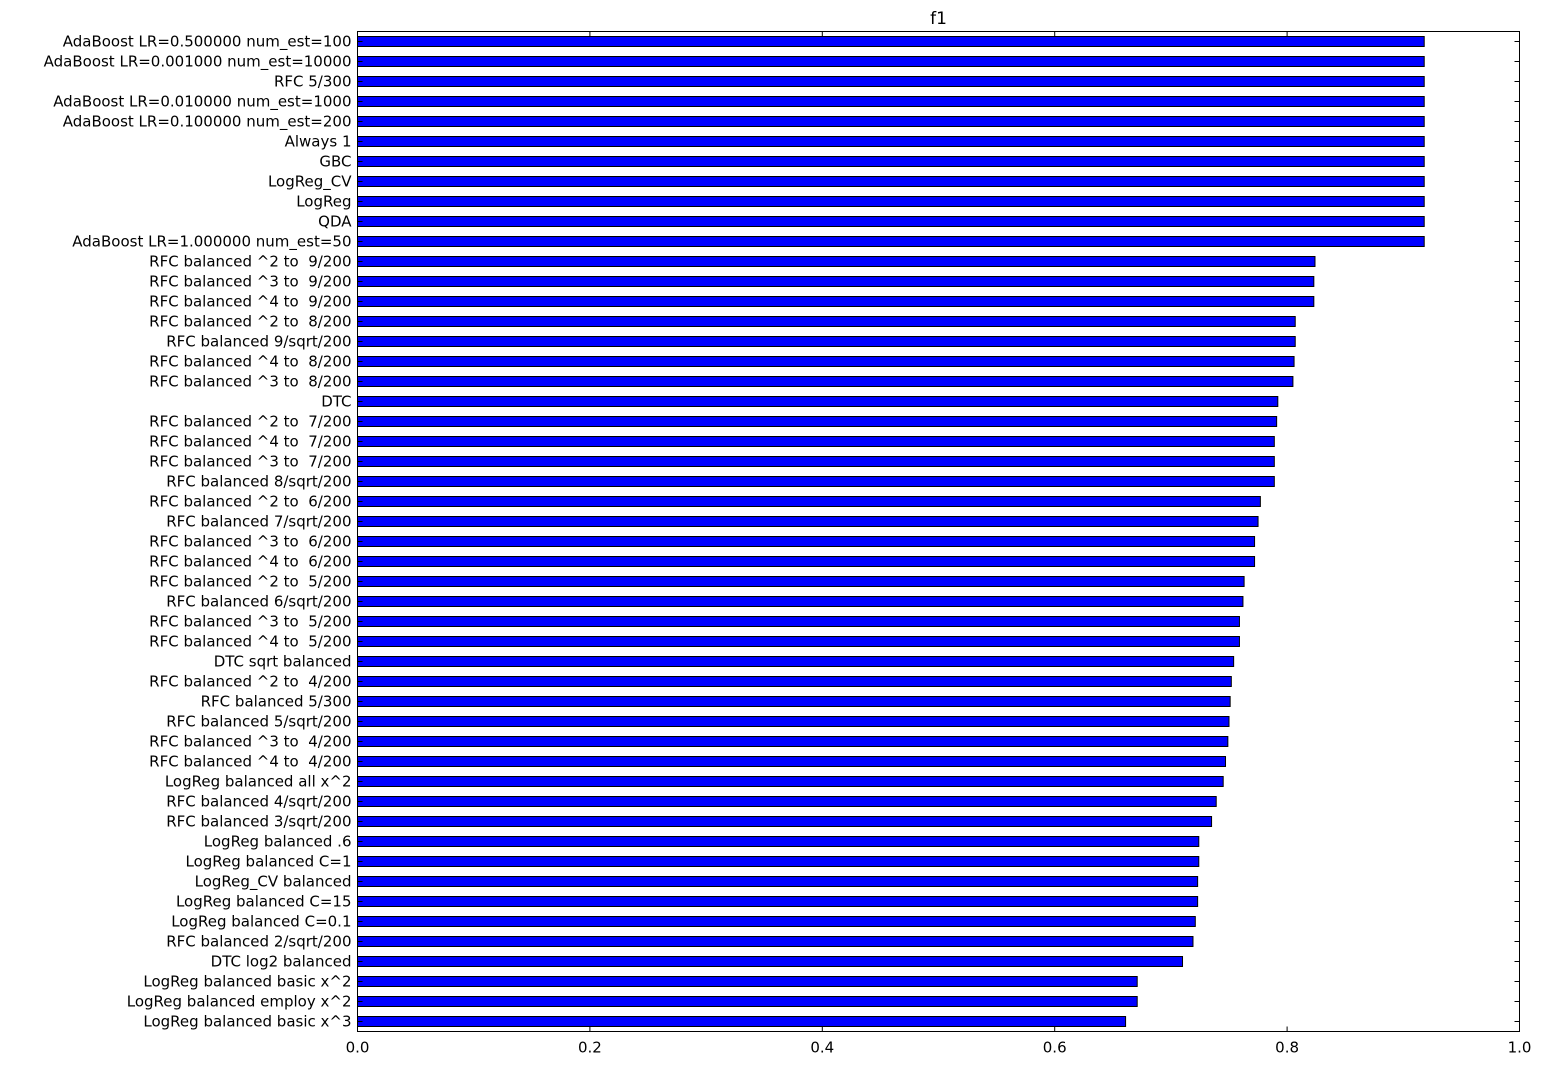 The width and height of the screenshot is (1543, 1065). Describe the element at coordinates (323, 202) in the screenshot. I see `category-label: LogReg` at that location.